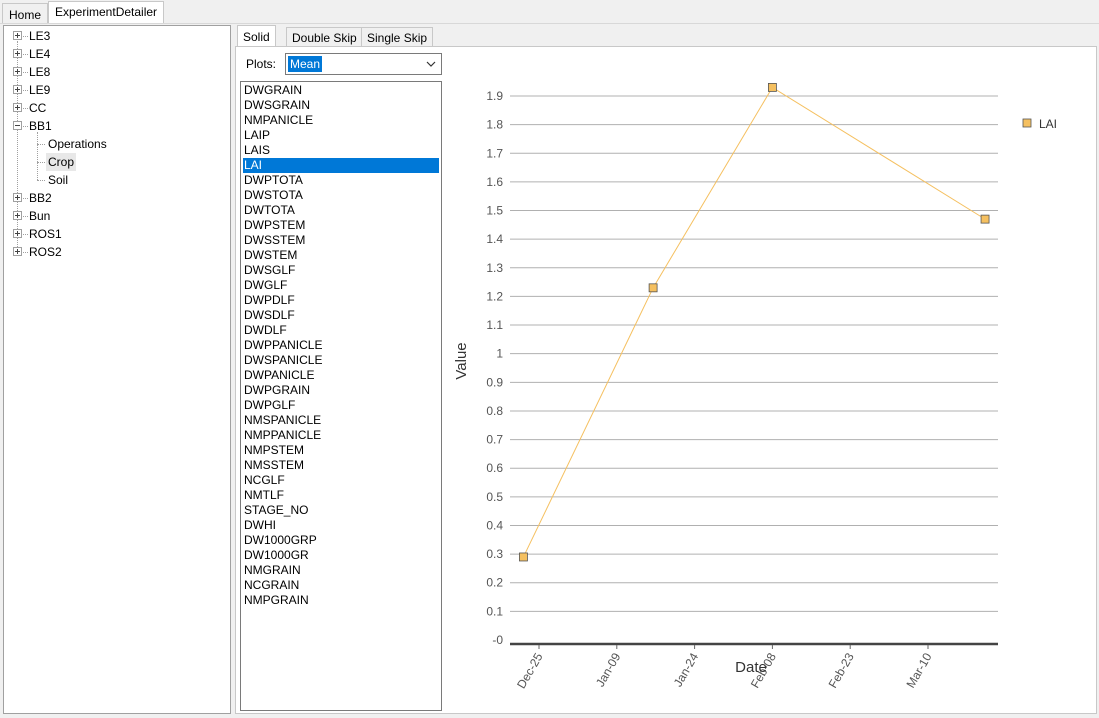 Image resolution: width=1099 pixels, height=718 pixels. Describe the element at coordinates (272, 585) in the screenshot. I see `variable-item-ncgrain: NCGRAIN` at that location.